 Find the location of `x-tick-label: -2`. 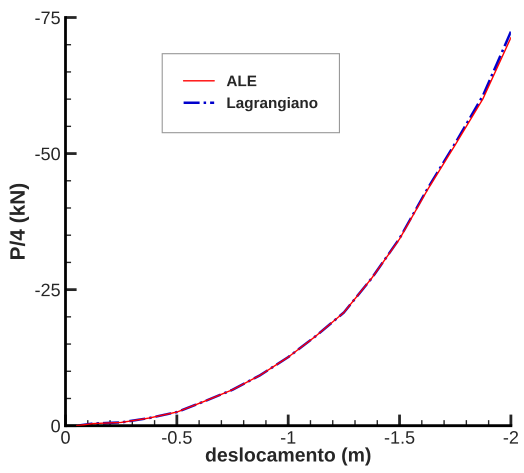

x-tick-label: -2 is located at coordinates (511, 437).